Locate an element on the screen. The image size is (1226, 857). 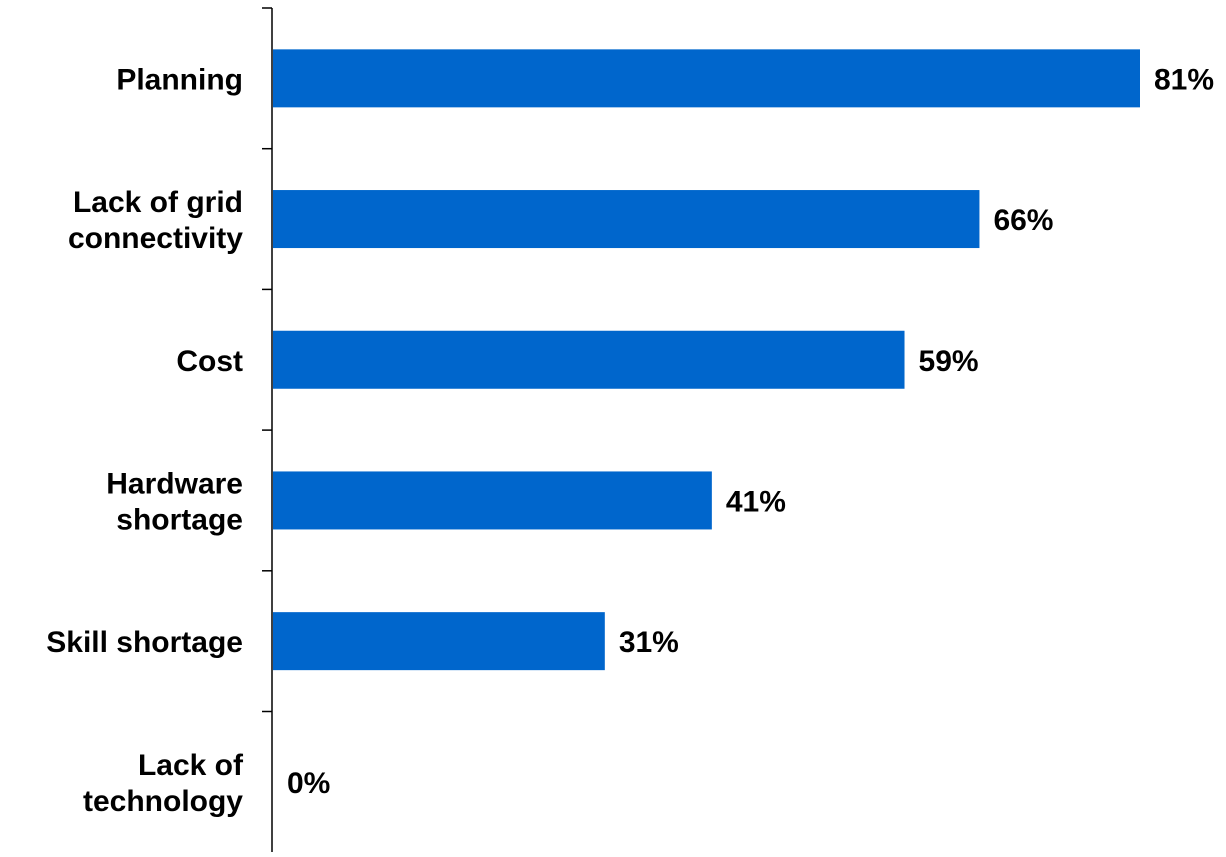
value-label-0: 81% is located at coordinates (1184, 79).